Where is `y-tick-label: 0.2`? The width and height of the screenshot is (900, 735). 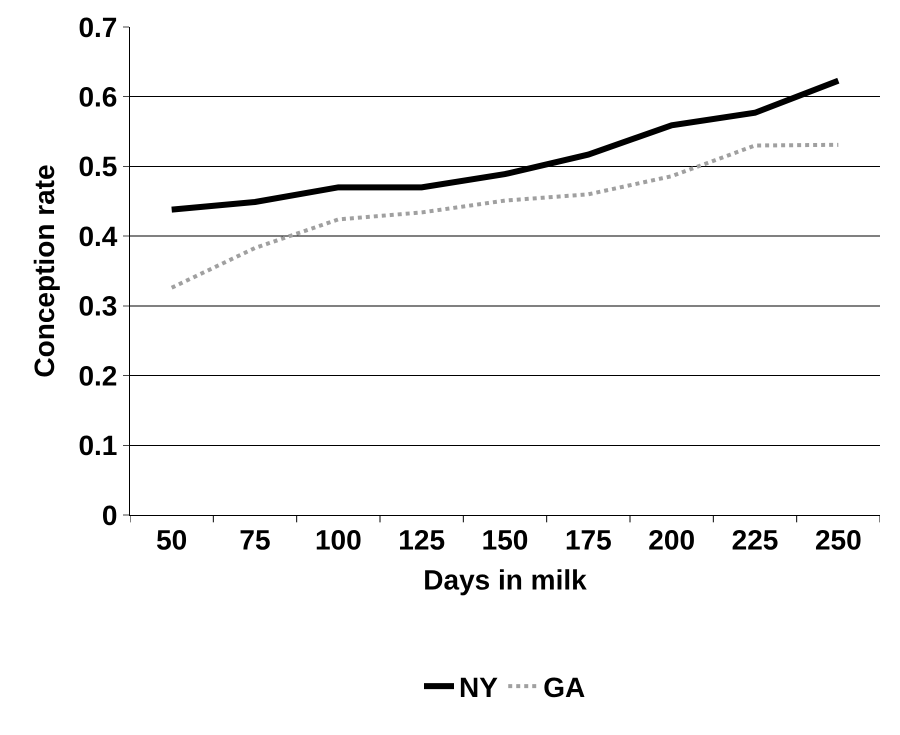
y-tick-label: 0.2 is located at coordinates (98, 376).